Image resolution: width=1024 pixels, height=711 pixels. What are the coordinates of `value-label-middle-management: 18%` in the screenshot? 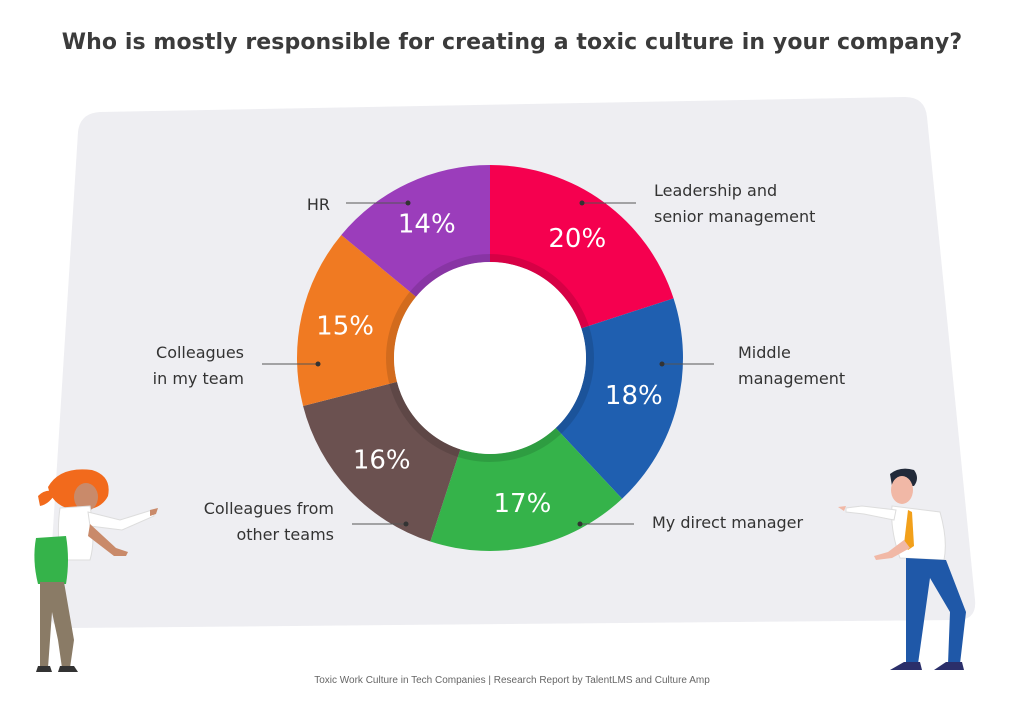 It's located at (634, 396).